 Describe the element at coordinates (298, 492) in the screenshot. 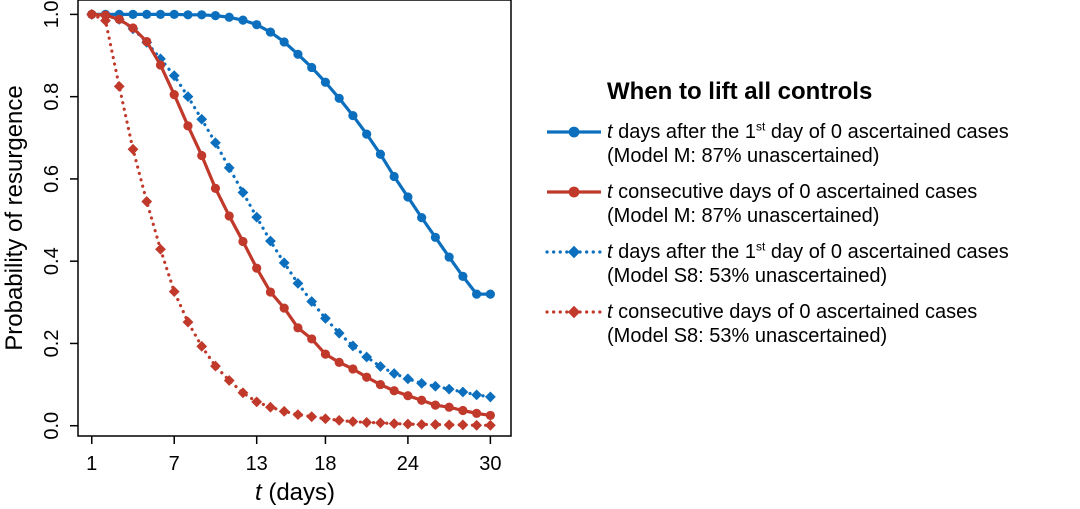

I see `x-axis-label-unit: (days)` at that location.